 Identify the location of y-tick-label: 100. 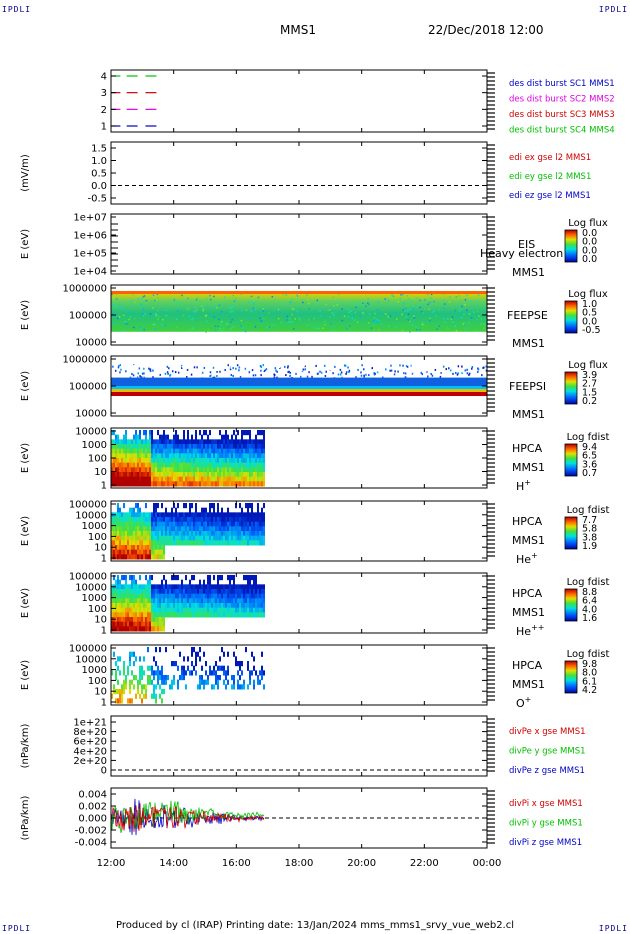
(97, 609).